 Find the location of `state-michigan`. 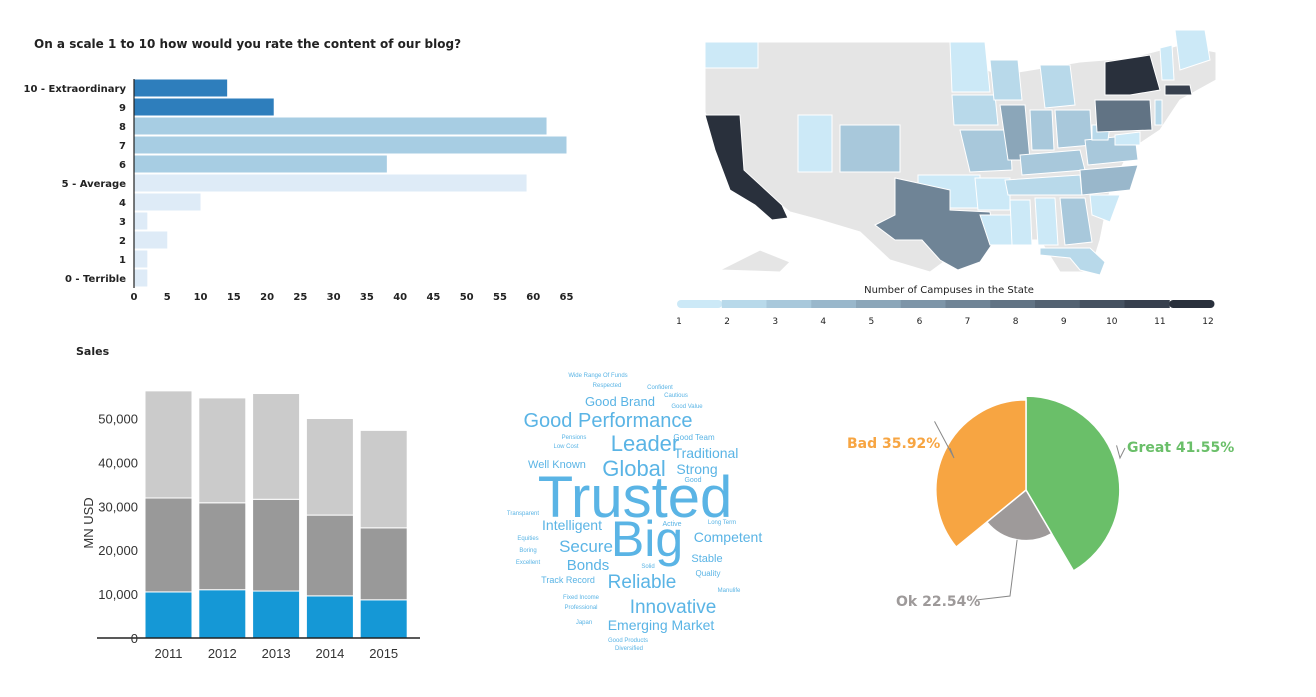

state-michigan is located at coordinates (1057, 86).